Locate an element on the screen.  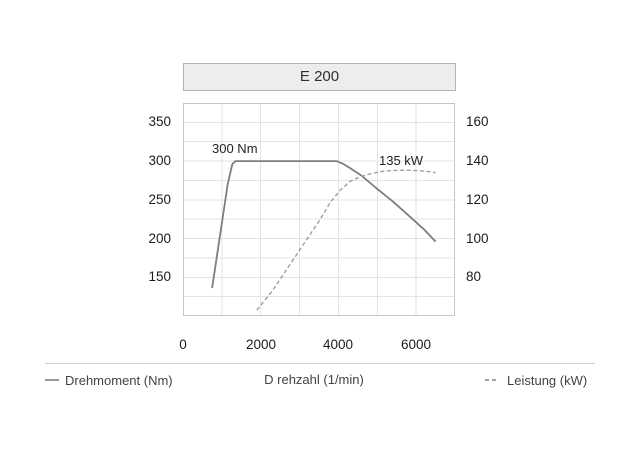
y-right-tick-label: 160 is located at coordinates (477, 121).